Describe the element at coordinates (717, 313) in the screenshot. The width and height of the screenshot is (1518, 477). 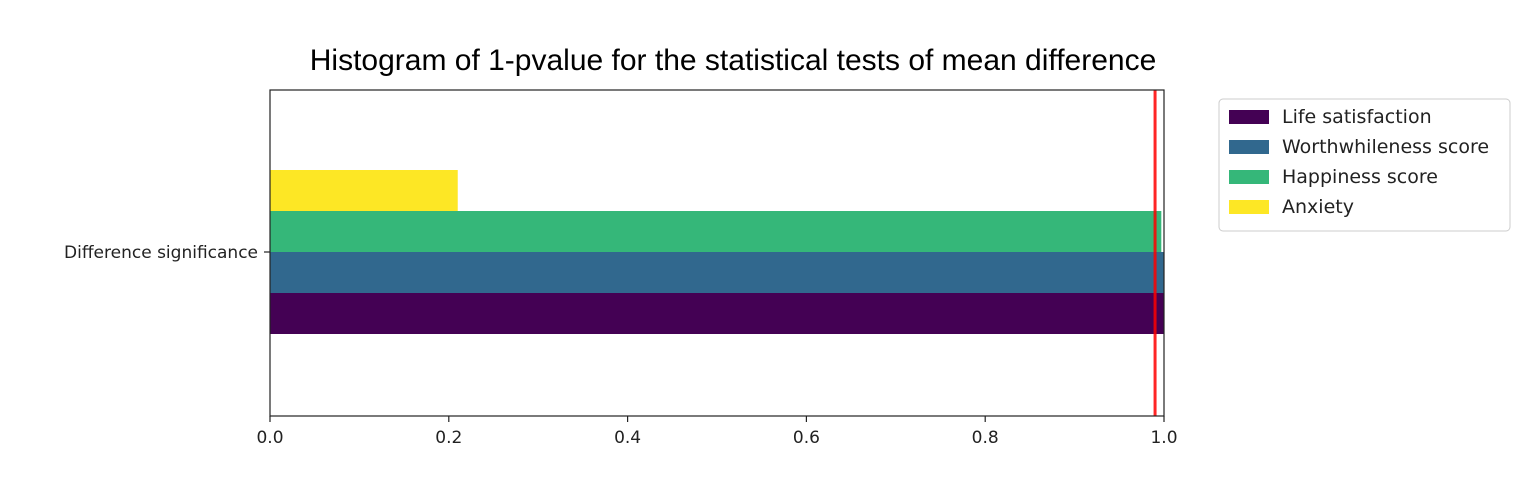
I see `bar-life-satisfaction` at that location.